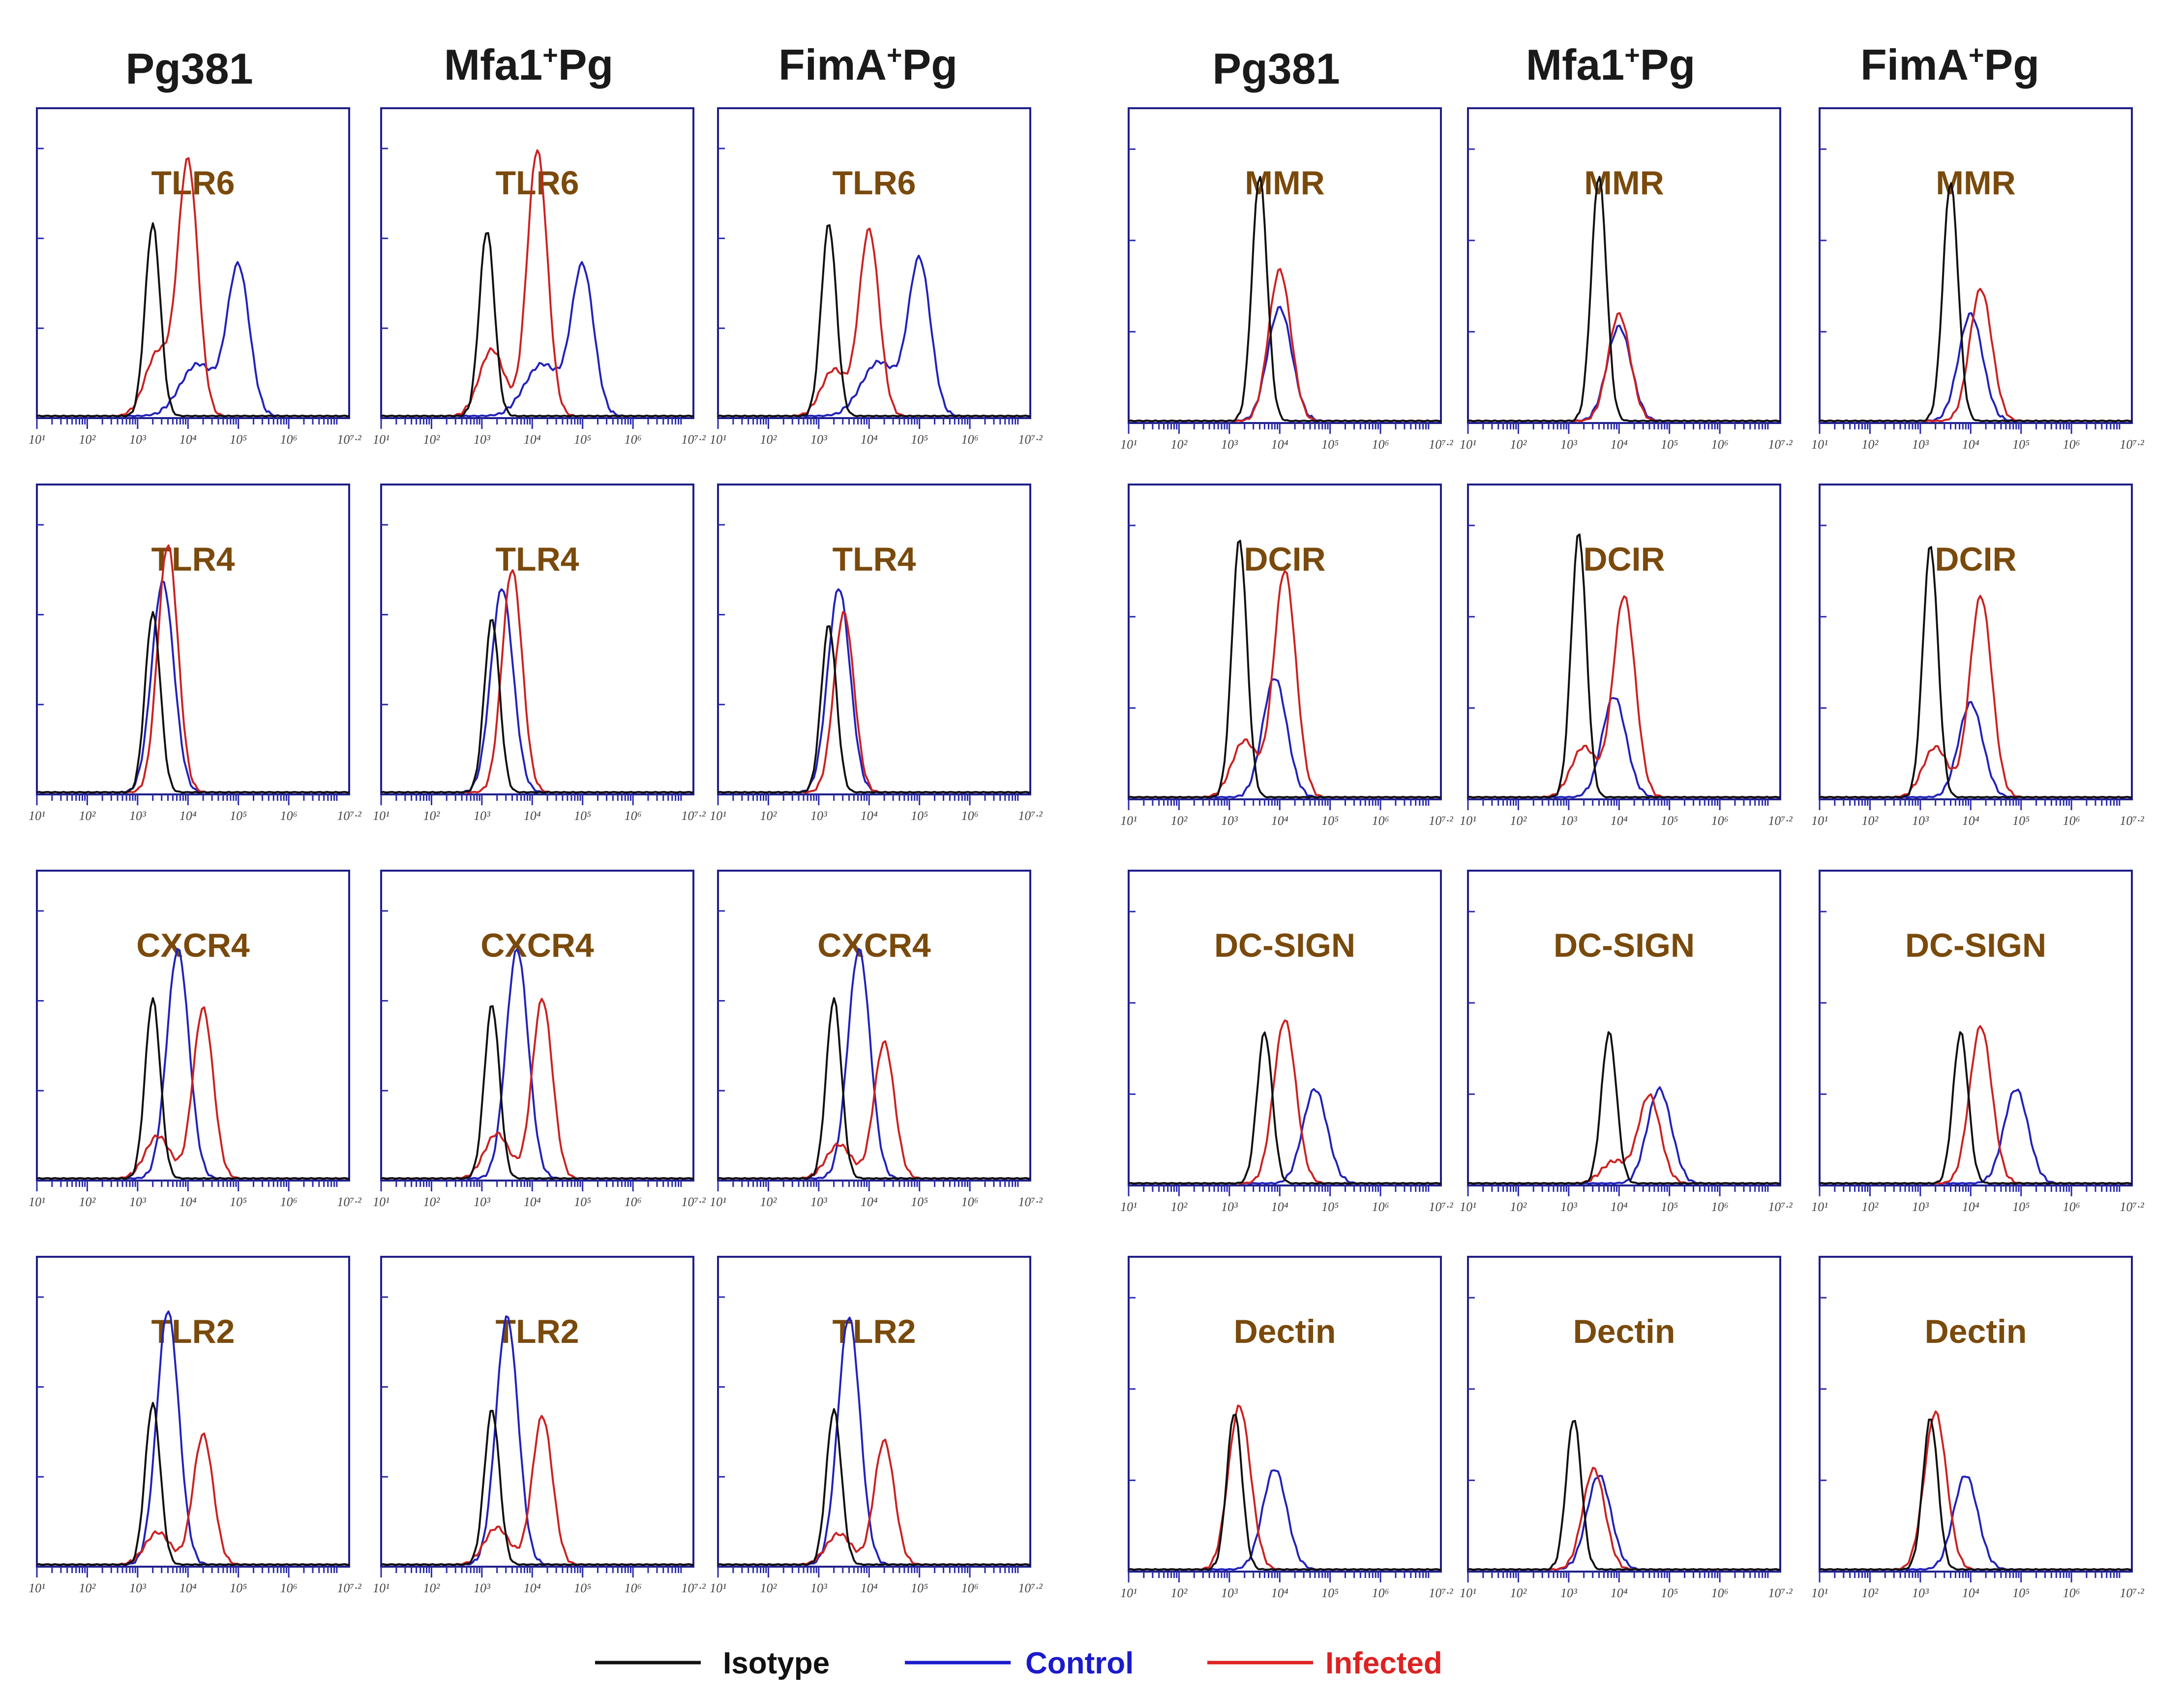 Image resolution: width=2184 pixels, height=1699 pixels. I want to click on panel-tlr4-2: 10¹ 10² 10³ 10⁴ 10⁵ 10⁶ 10⁷·² TLR4, so click(876, 653).